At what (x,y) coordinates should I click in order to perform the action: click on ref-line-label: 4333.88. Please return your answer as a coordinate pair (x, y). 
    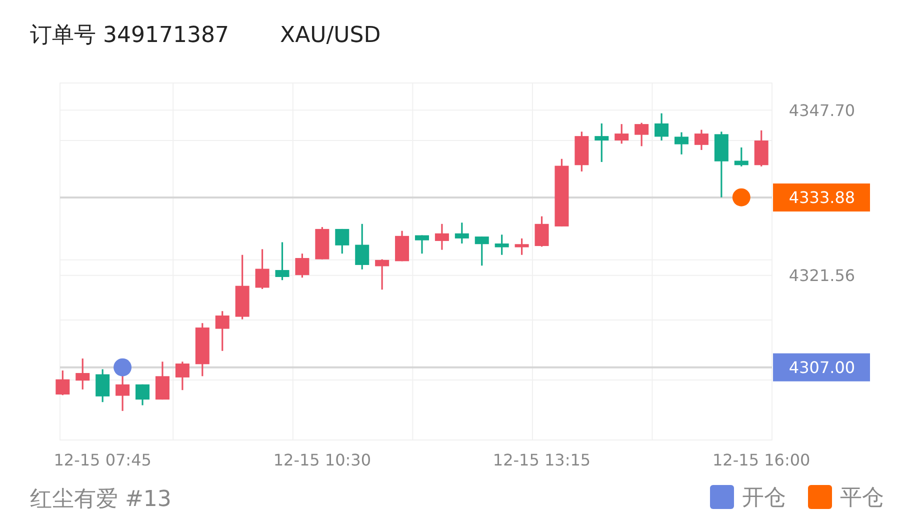
    Looking at the image, I should click on (822, 198).